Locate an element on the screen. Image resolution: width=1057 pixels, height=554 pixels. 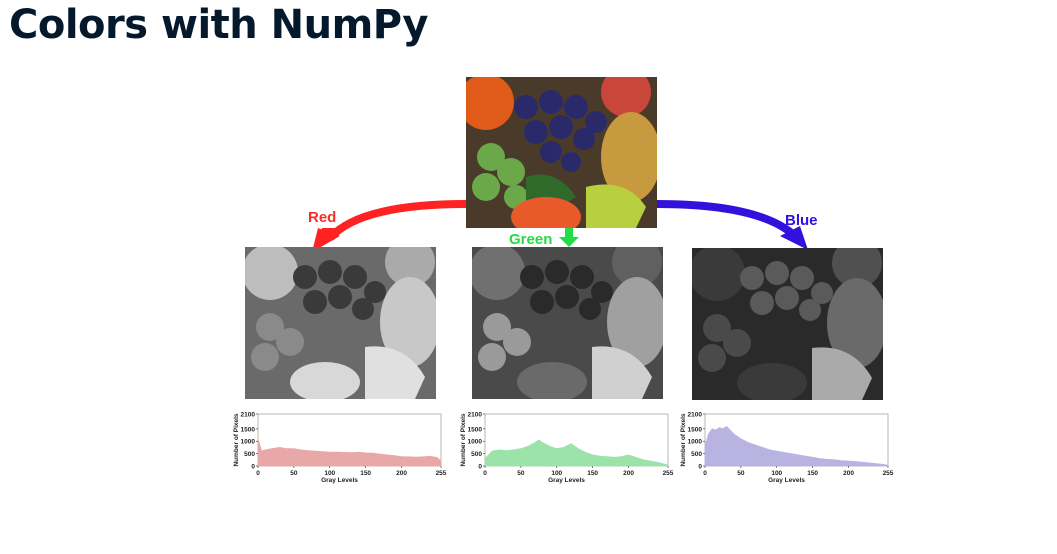
blue-label: Blue is located at coordinates (801, 220).